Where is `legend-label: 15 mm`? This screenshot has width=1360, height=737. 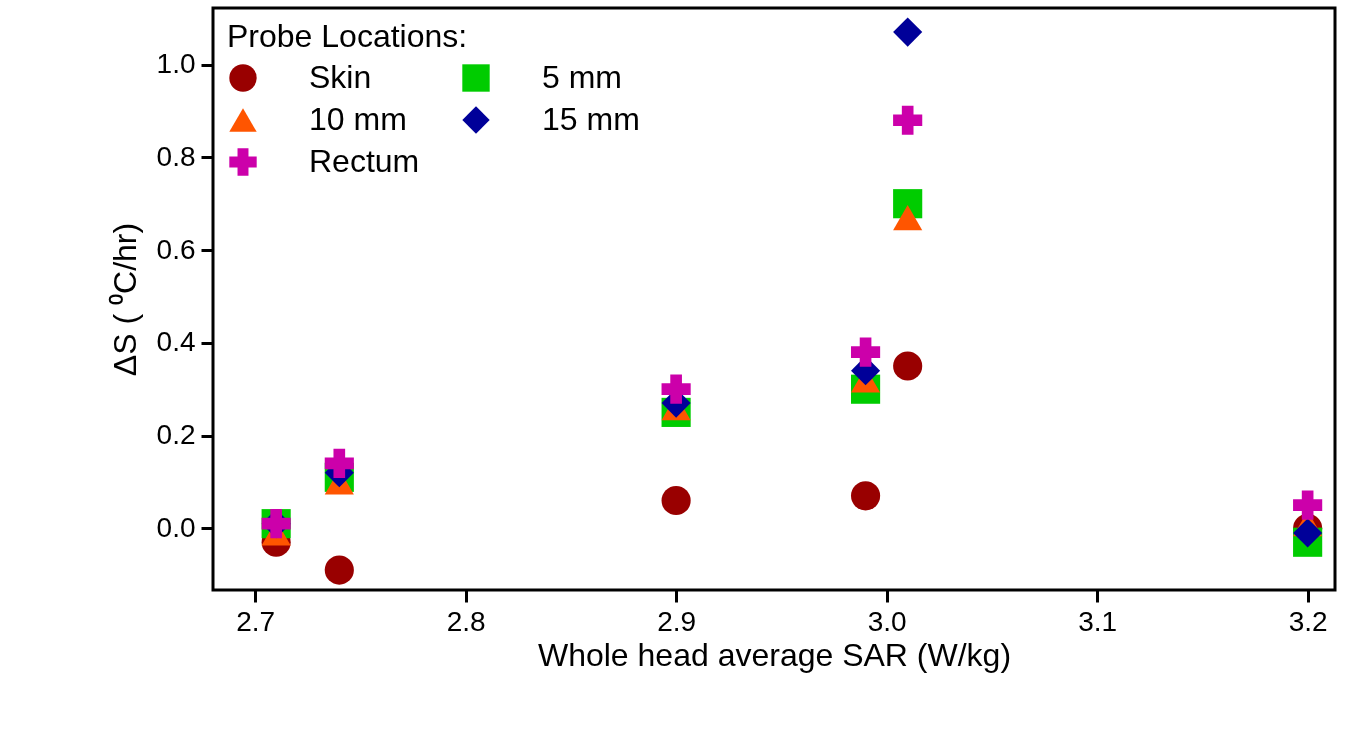 legend-label: 15 mm is located at coordinates (591, 119).